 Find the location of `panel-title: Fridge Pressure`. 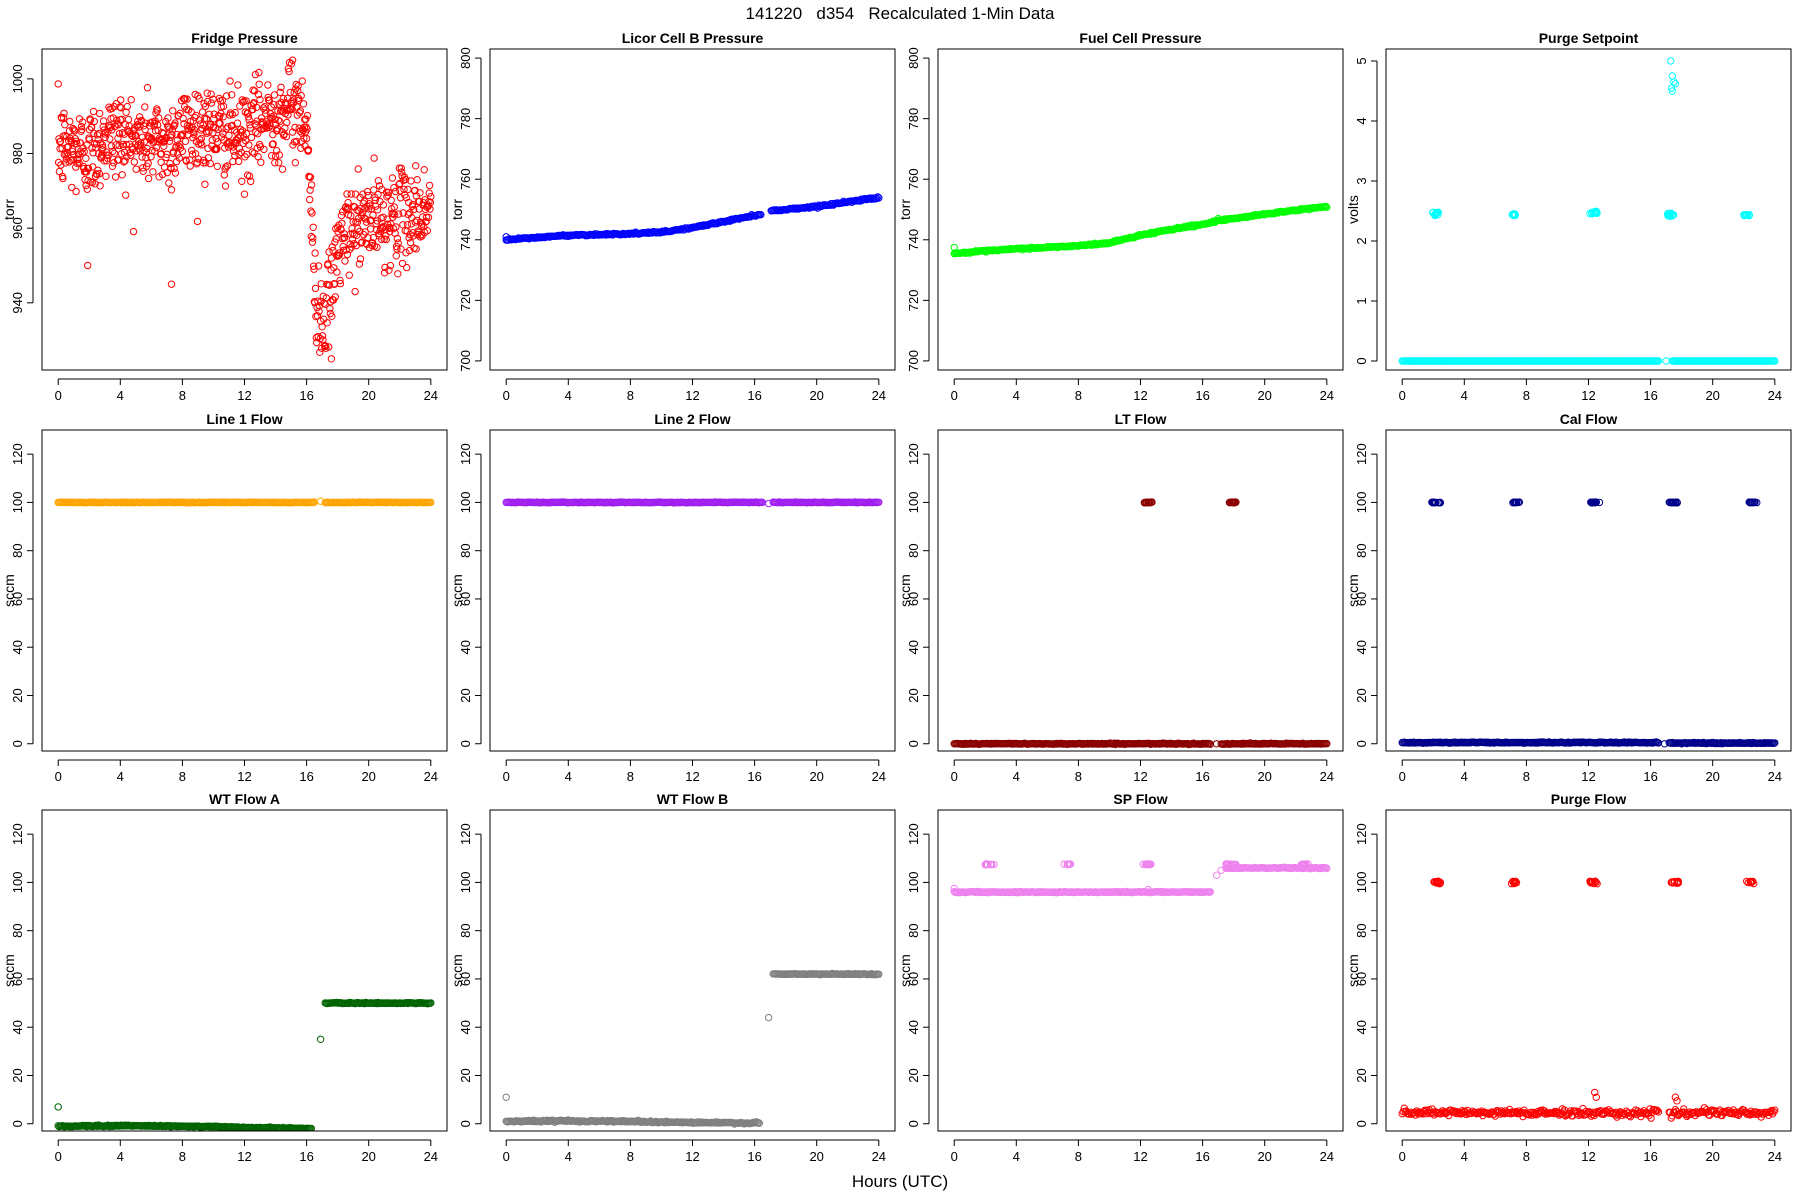

panel-title: Fridge Pressure is located at coordinates (244, 38).